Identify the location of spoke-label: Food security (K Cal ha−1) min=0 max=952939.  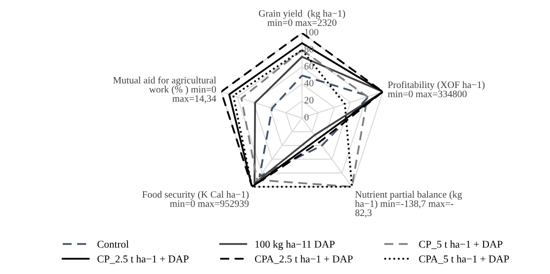
(195, 198).